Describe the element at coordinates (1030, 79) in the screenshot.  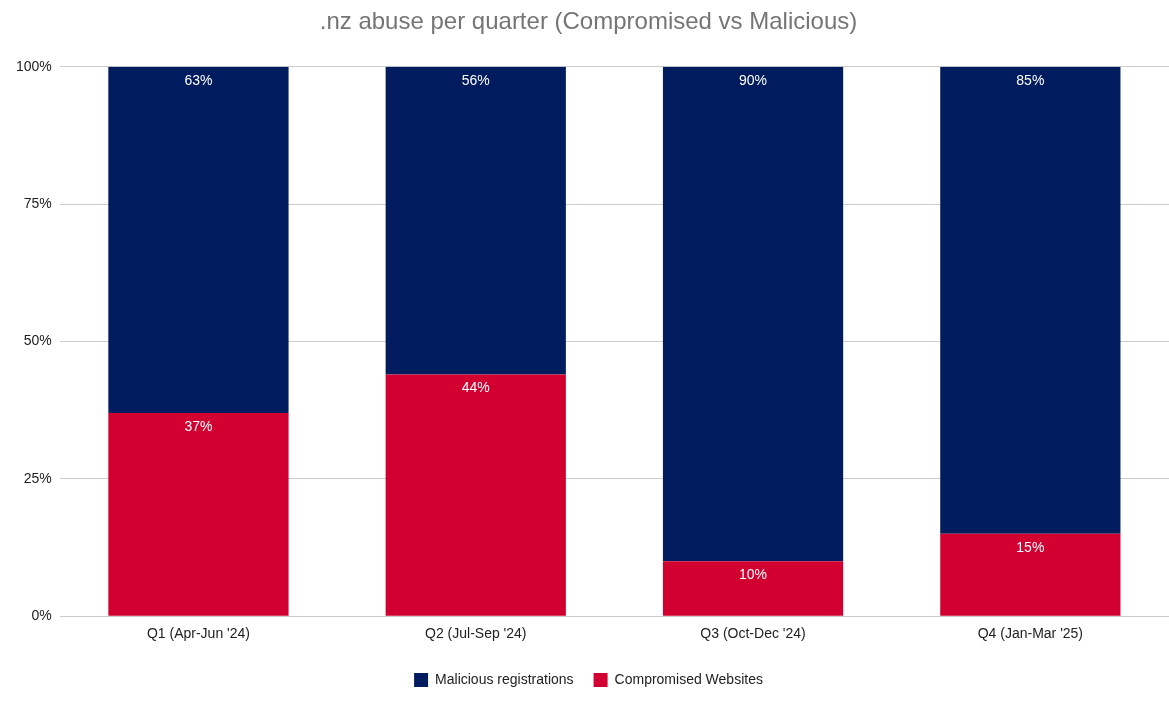
I see `data-label: 85%` at that location.